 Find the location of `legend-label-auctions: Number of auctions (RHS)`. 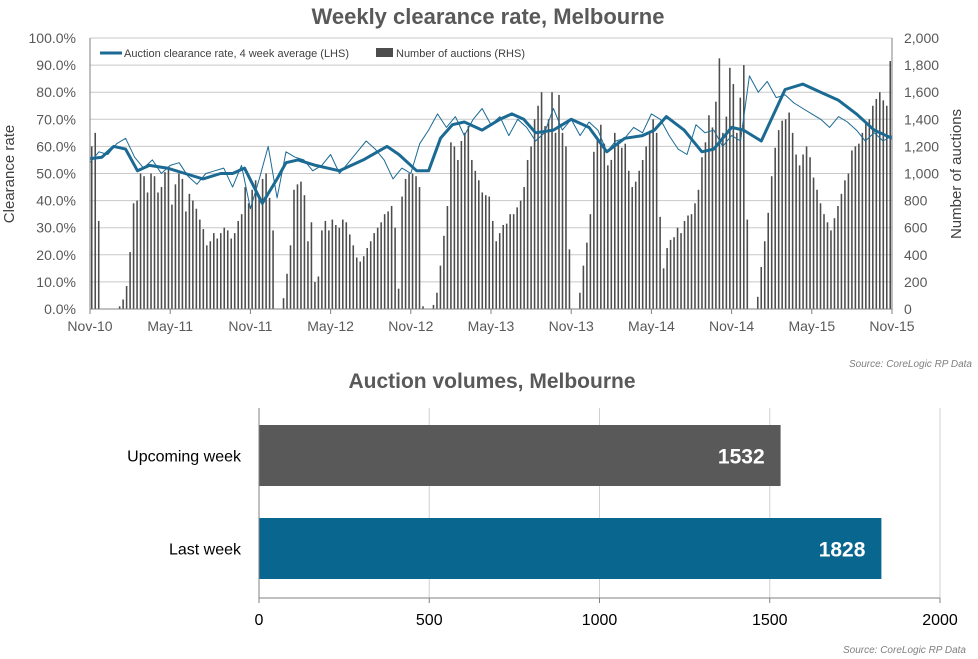

legend-label-auctions: Number of auctions (RHS) is located at coordinates (460, 54).